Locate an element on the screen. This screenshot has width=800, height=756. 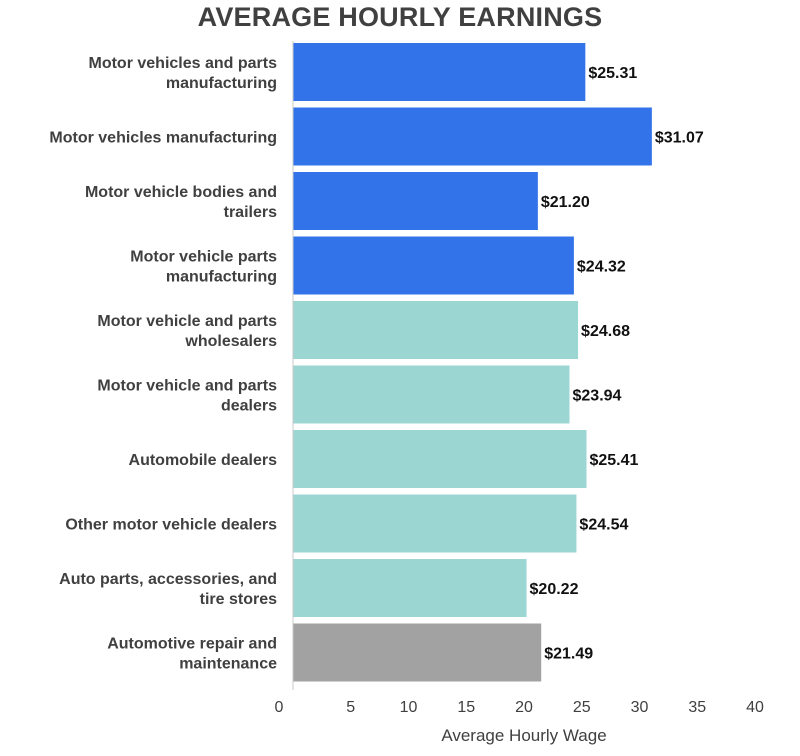
category-label: Other motor vehicle dealers is located at coordinates (171, 525).